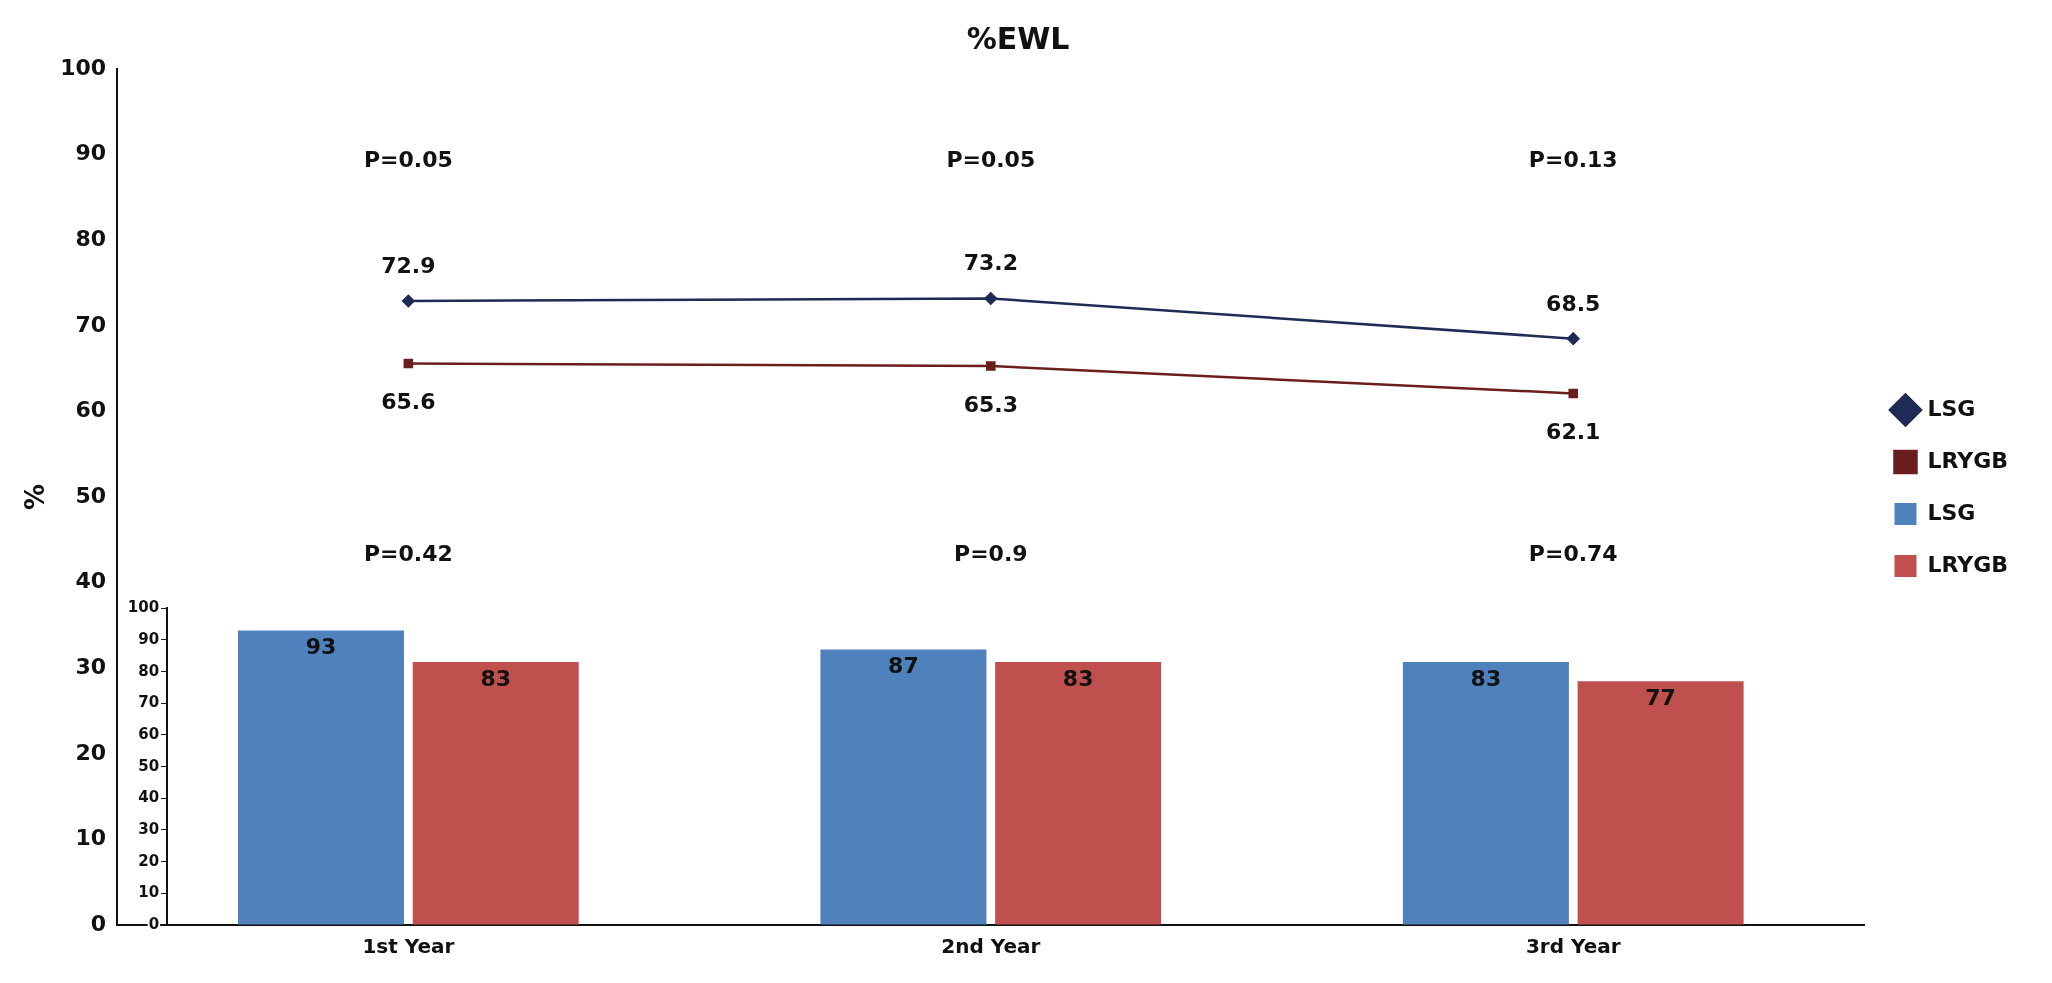 This screenshot has height=983, width=2052. What do you see at coordinates (149, 670) in the screenshot?
I see `y2-tick-label: 80` at bounding box center [149, 670].